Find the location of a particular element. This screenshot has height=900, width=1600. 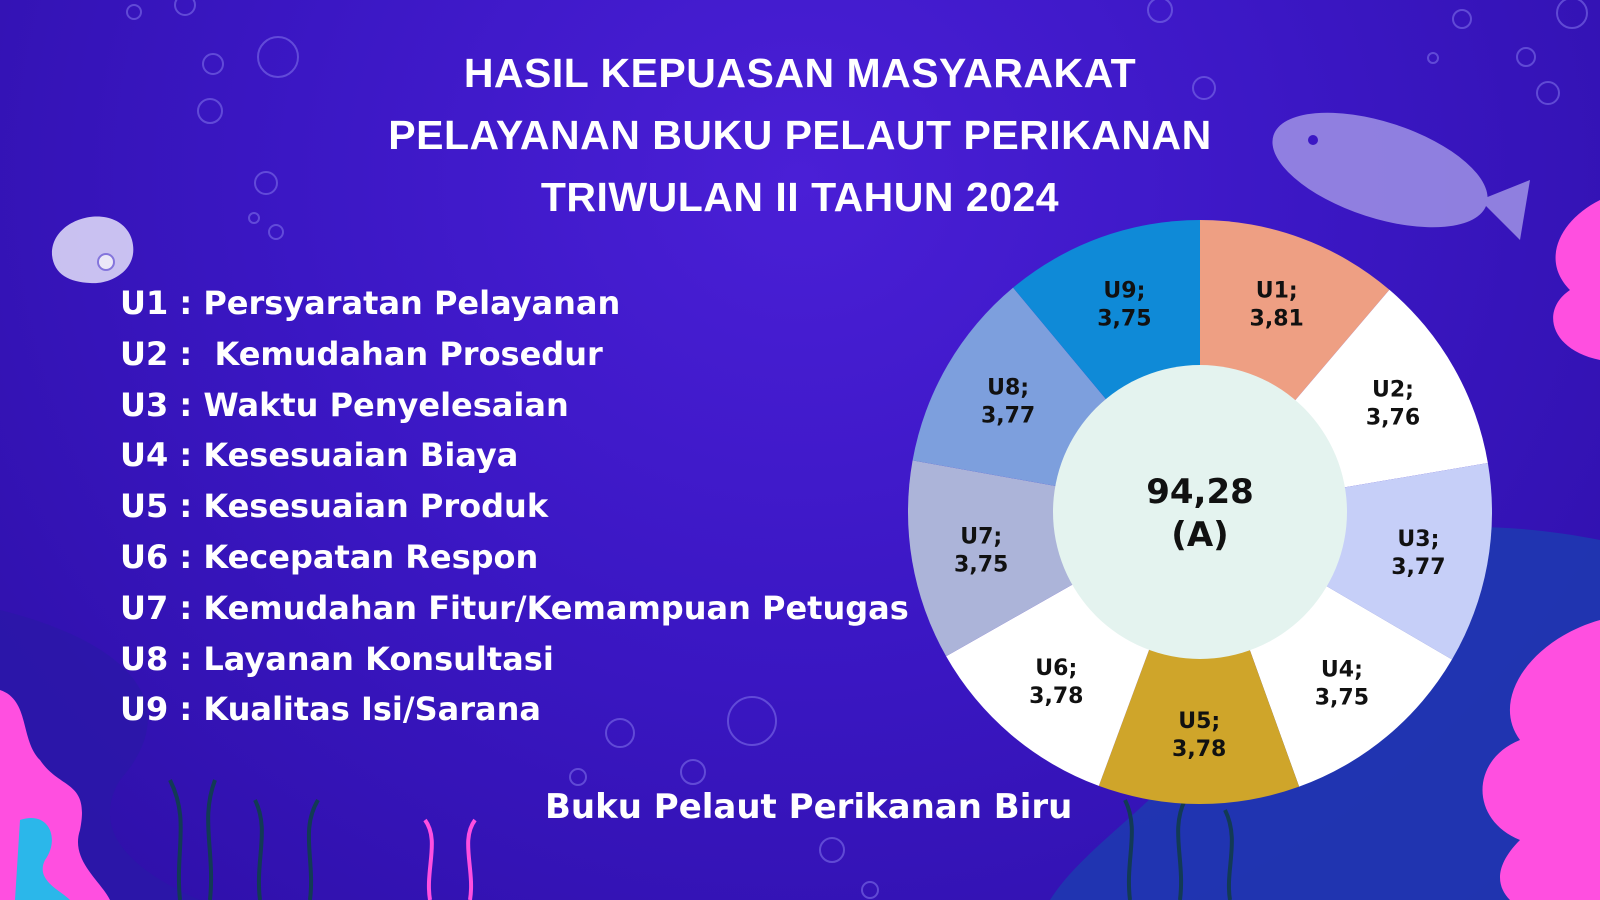

legend-item-u6: U6 : Kecepatan Respon is located at coordinates (329, 556).